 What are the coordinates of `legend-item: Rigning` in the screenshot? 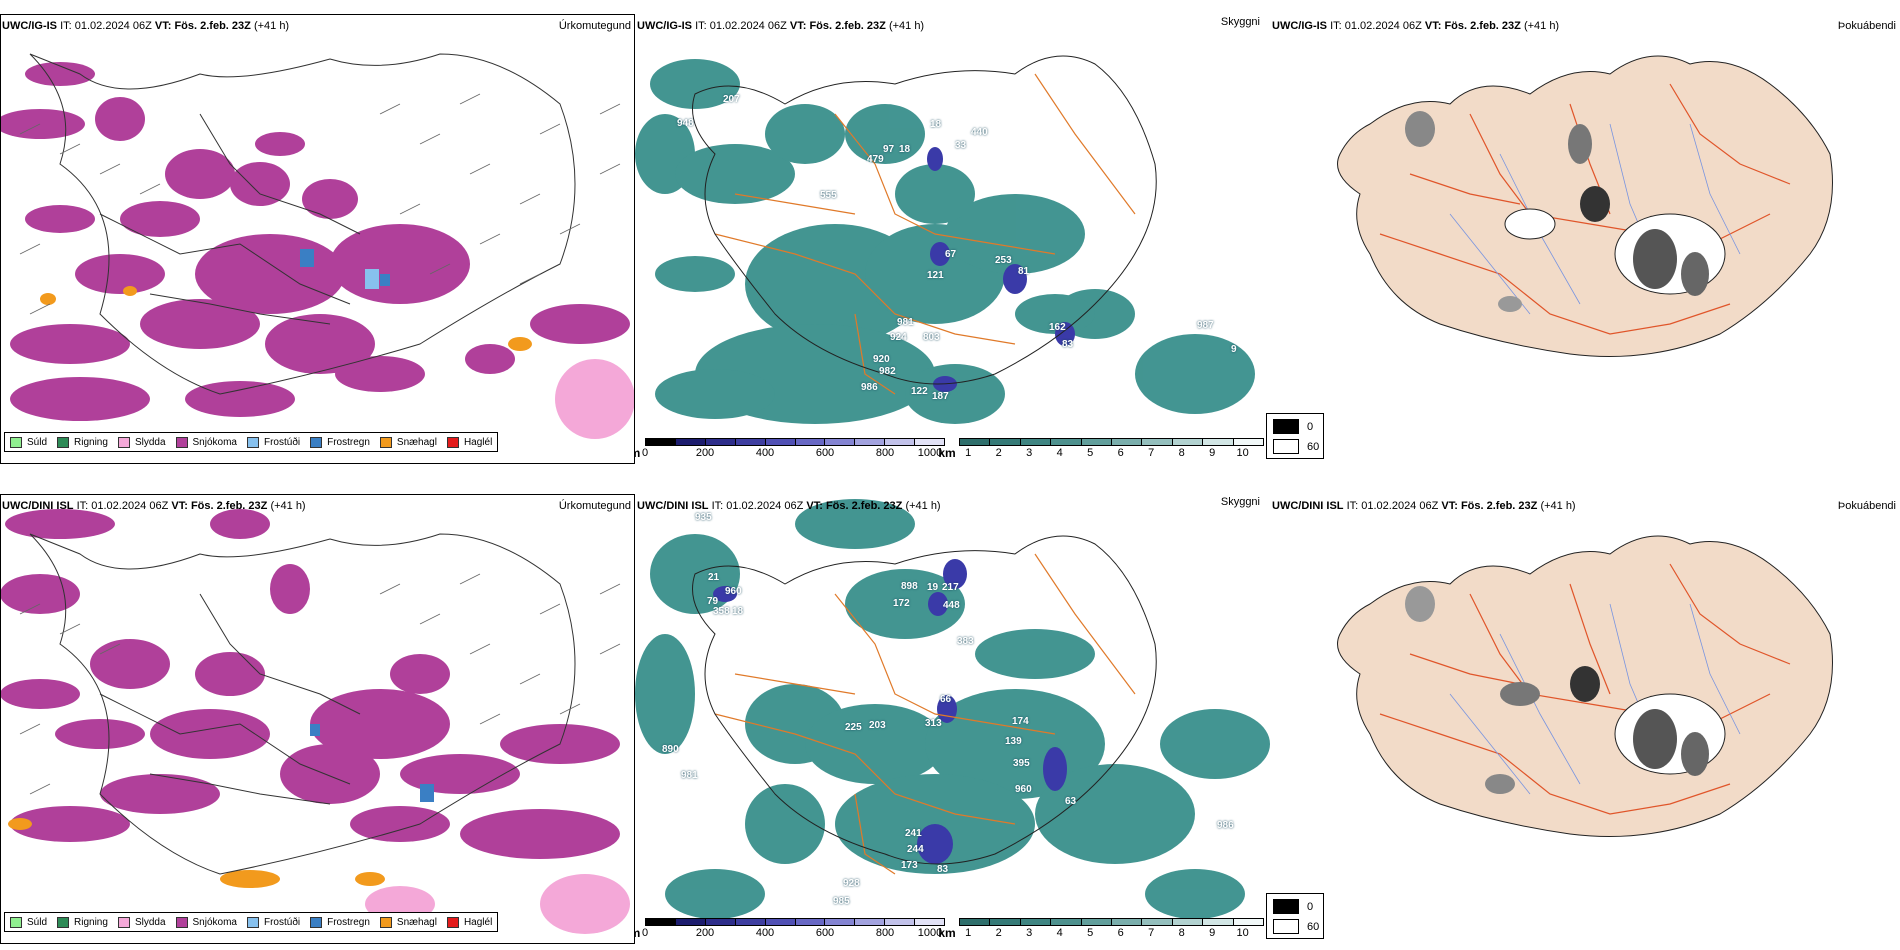 It's located at (82, 442).